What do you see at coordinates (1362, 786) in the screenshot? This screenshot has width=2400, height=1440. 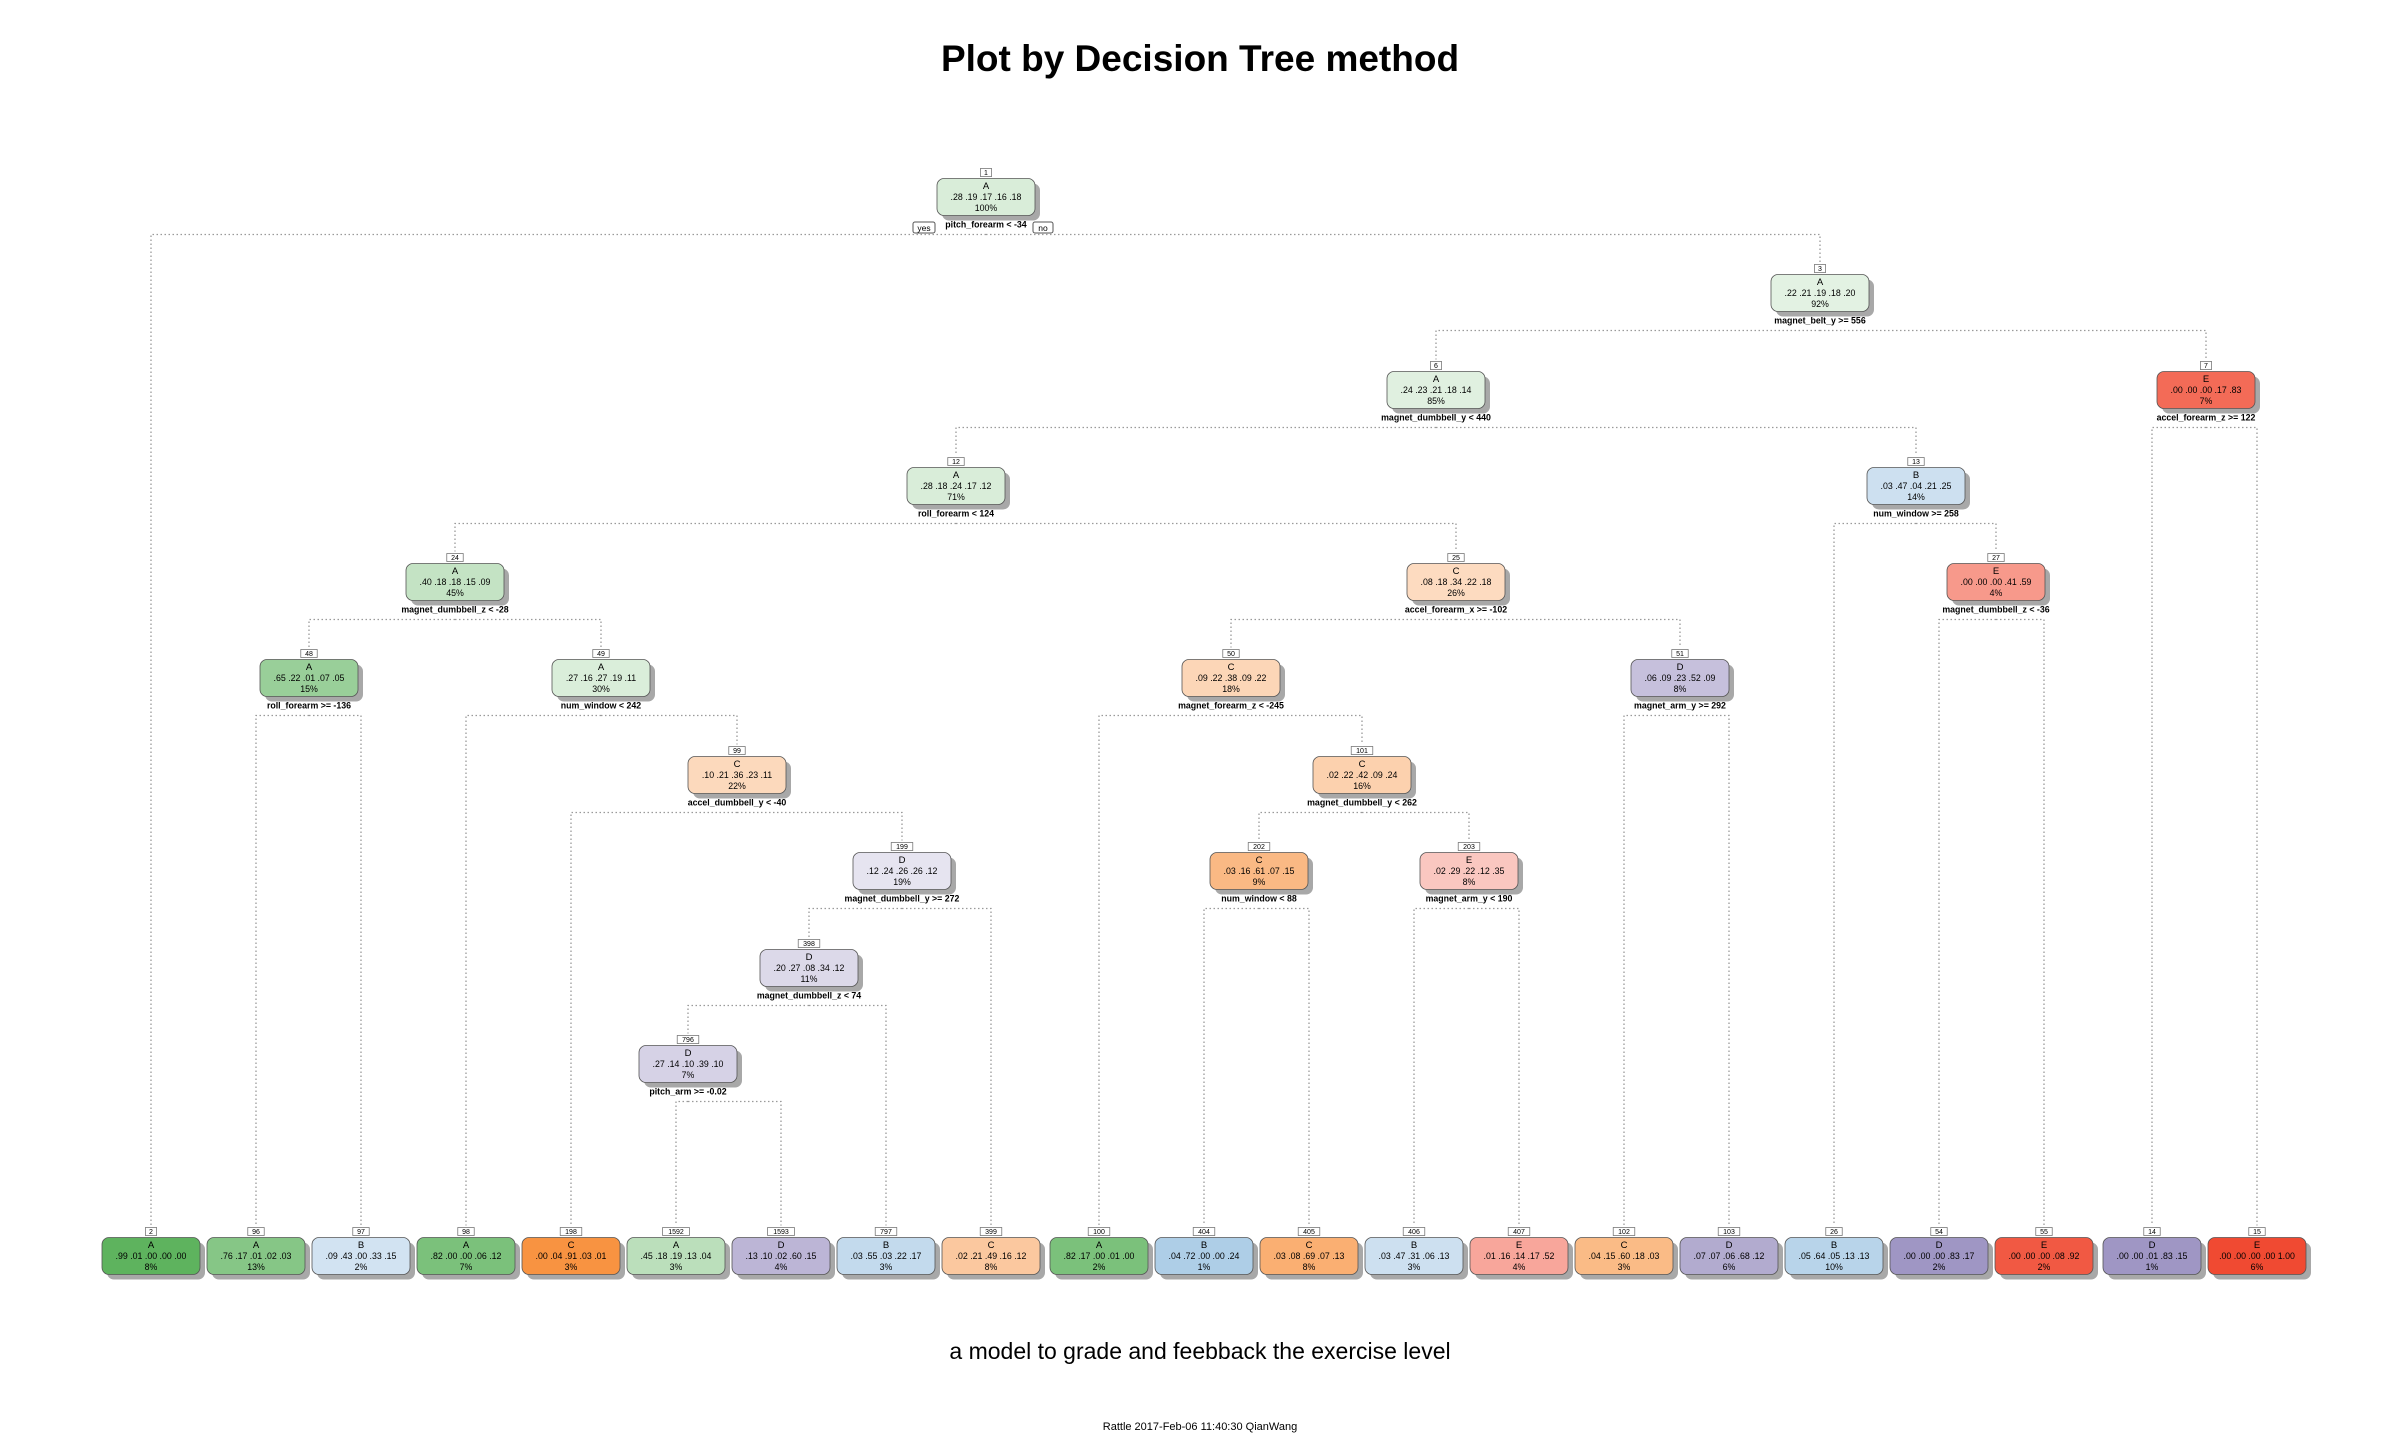 I see `node-percent: 16%` at bounding box center [1362, 786].